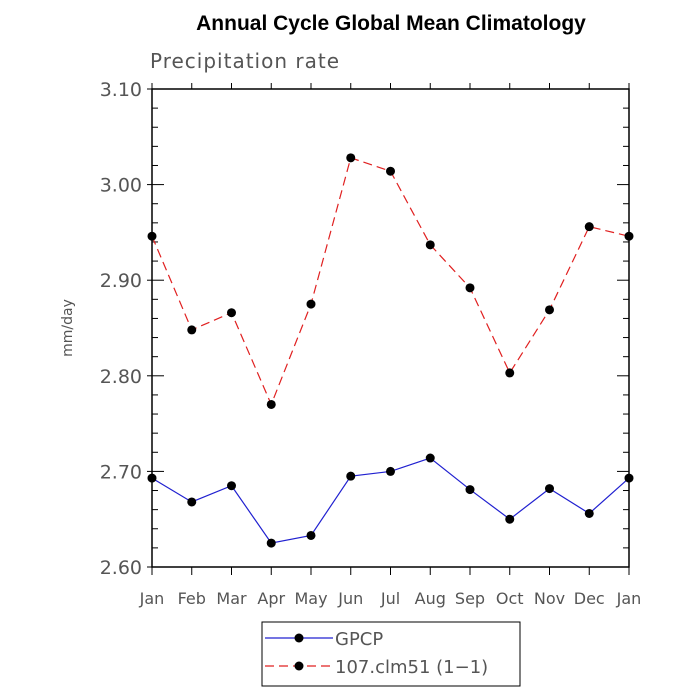  What do you see at coordinates (510, 598) in the screenshot?
I see `x-tick-label: Oct` at bounding box center [510, 598].